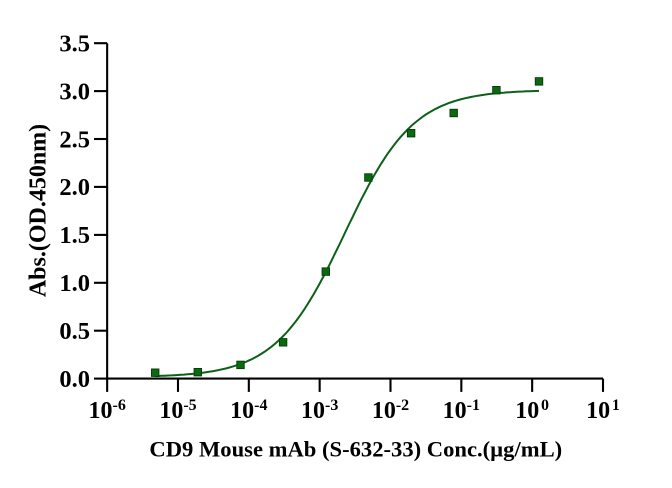 The height and width of the screenshot is (488, 672). Describe the element at coordinates (74, 139) in the screenshot. I see `svg-text: 2.5` at that location.